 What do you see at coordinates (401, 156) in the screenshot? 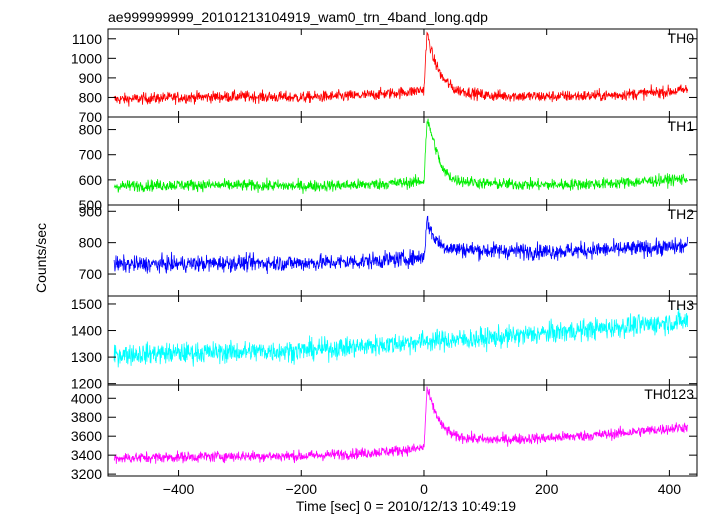
I see `series-line-th1` at bounding box center [401, 156].